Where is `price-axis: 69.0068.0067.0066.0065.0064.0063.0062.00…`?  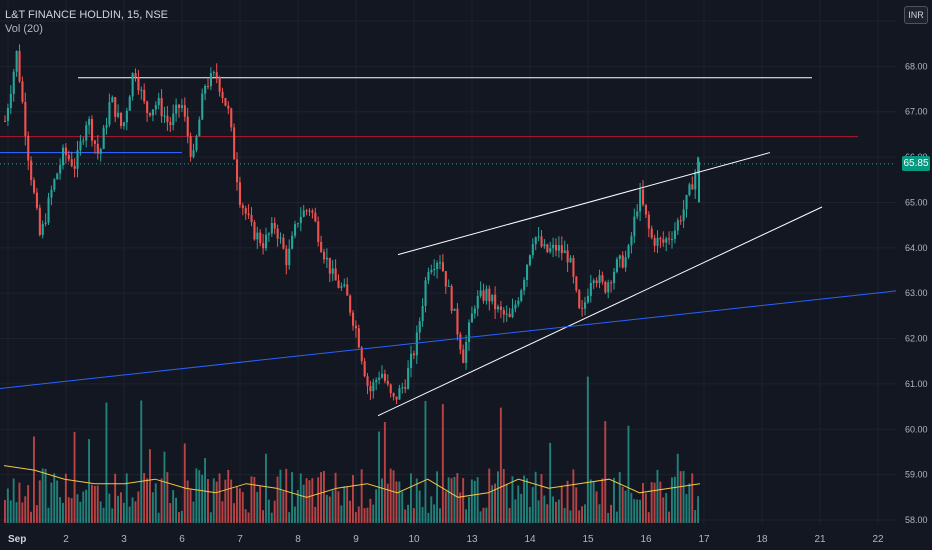 price-axis: 69.0068.0067.0066.0065.0064.0063.0062.00… is located at coordinates (916, 270).